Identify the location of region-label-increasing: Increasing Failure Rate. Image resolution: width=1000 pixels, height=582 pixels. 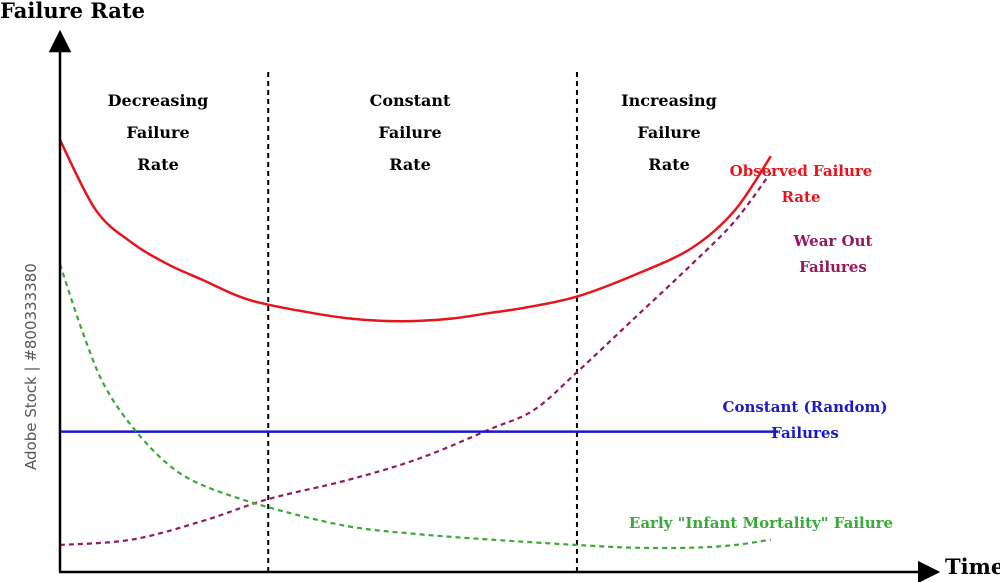
(669, 132).